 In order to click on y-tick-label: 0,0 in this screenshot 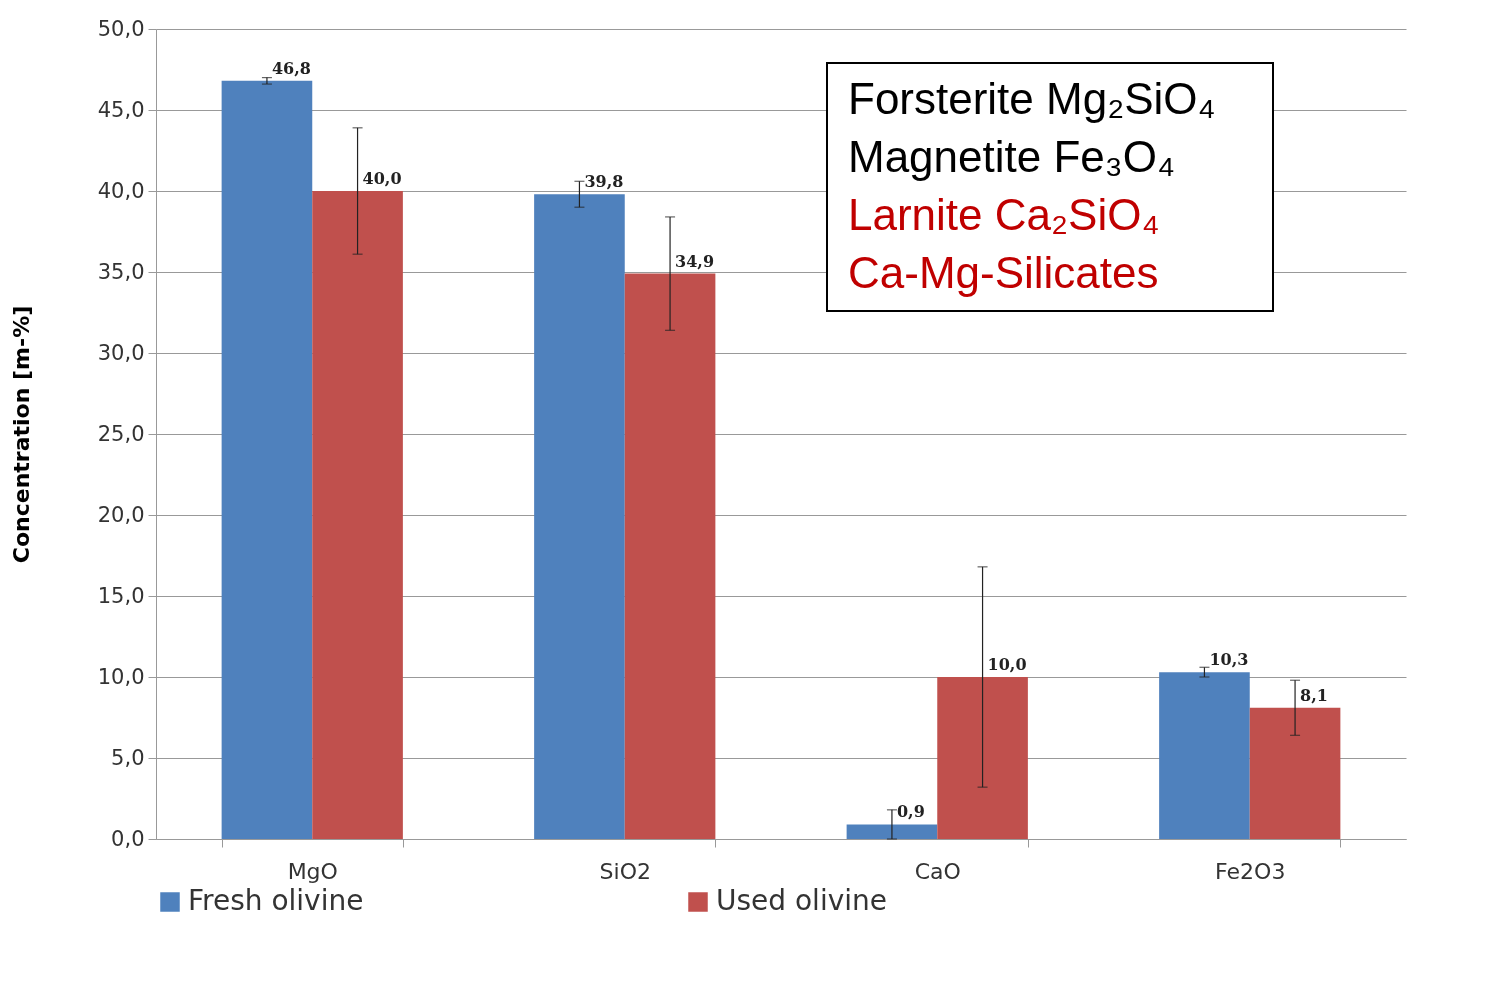, I will do `click(128, 838)`.